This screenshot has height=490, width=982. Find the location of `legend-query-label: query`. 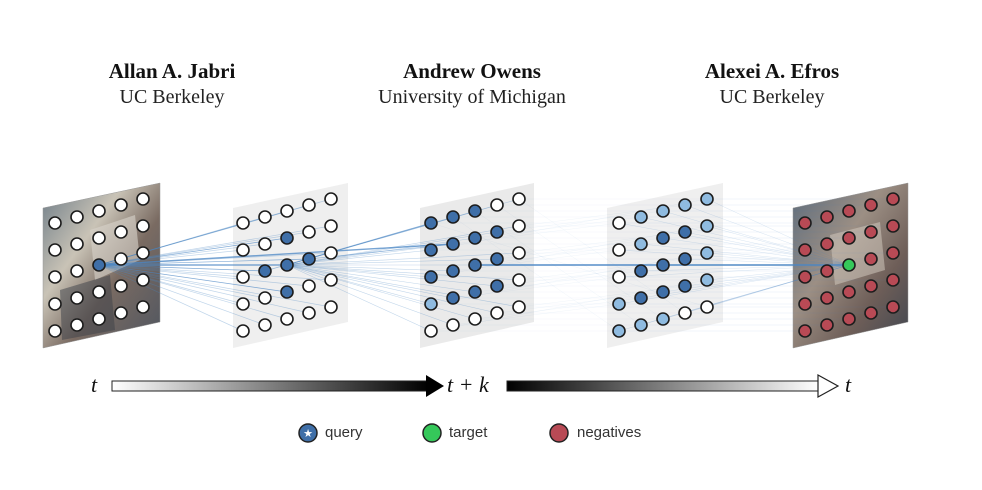

legend-query-label: query is located at coordinates (344, 432).